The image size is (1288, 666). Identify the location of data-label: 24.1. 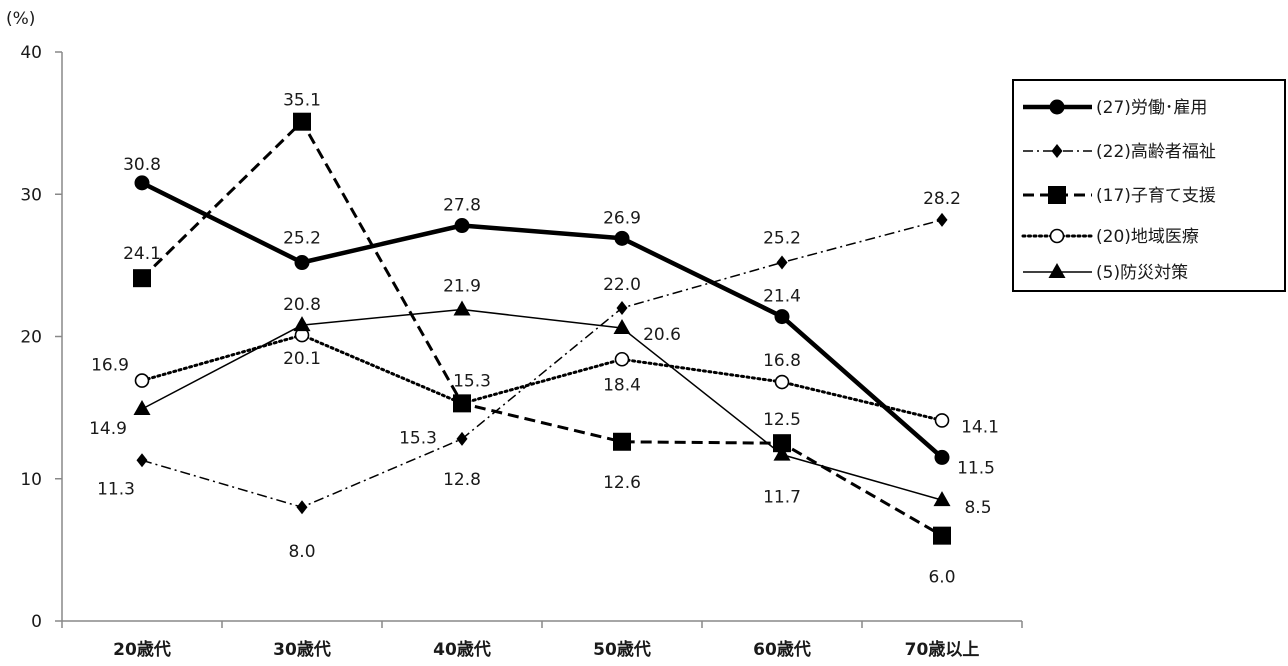
(142, 254).